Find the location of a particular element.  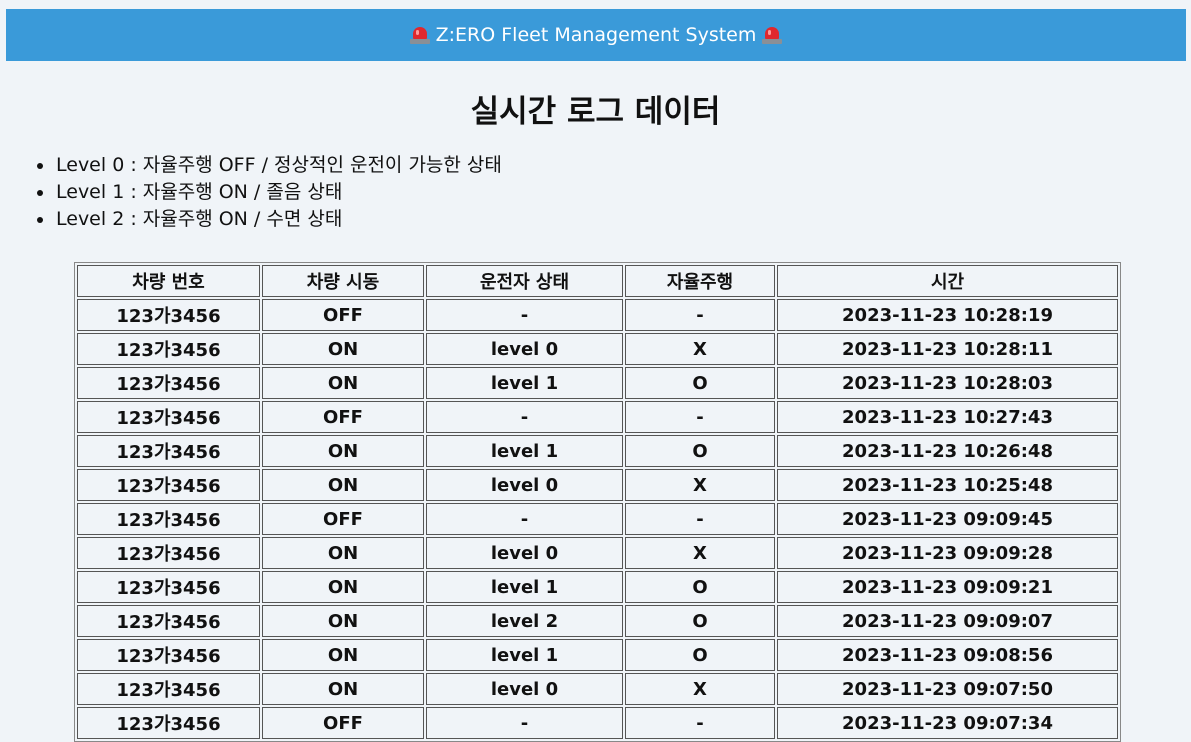

cell-driver-state: level 2 is located at coordinates (524, 621).